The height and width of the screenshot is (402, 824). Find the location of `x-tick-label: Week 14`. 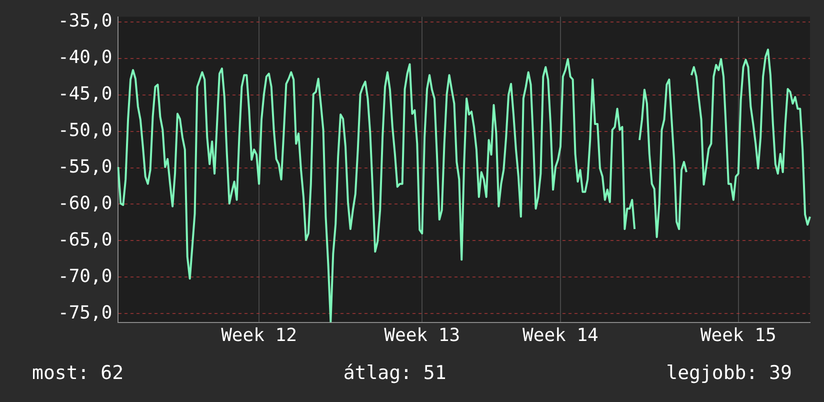

x-tick-label: Week 14 is located at coordinates (560, 335).